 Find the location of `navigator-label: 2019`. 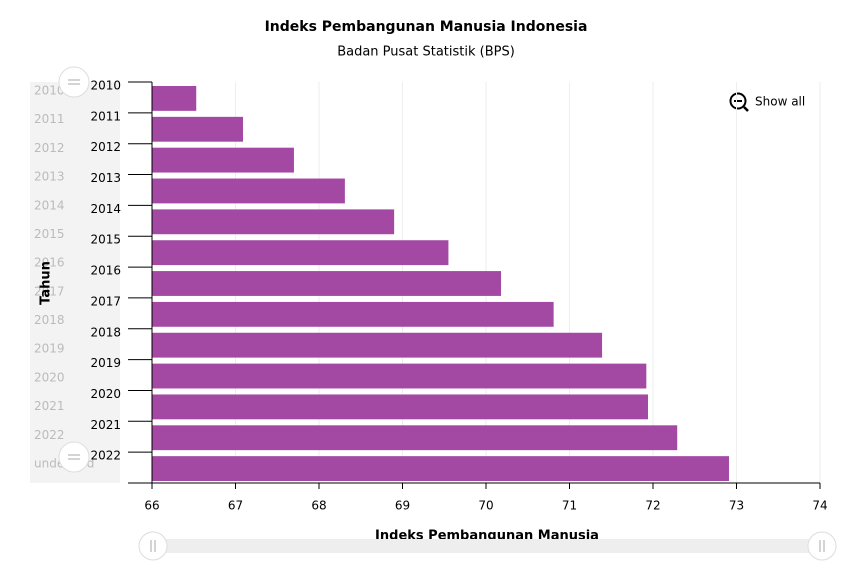

navigator-label: 2019 is located at coordinates (49, 349).